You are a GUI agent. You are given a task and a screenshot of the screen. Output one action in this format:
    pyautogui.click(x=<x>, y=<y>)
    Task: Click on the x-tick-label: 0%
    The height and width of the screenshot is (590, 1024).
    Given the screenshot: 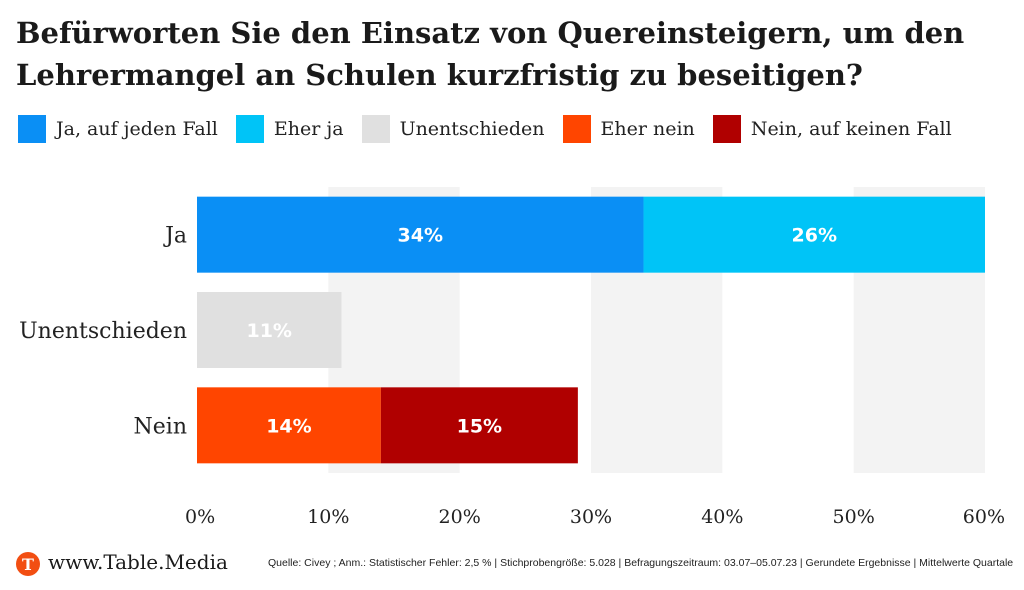 What is the action you would take?
    pyautogui.click(x=200, y=517)
    